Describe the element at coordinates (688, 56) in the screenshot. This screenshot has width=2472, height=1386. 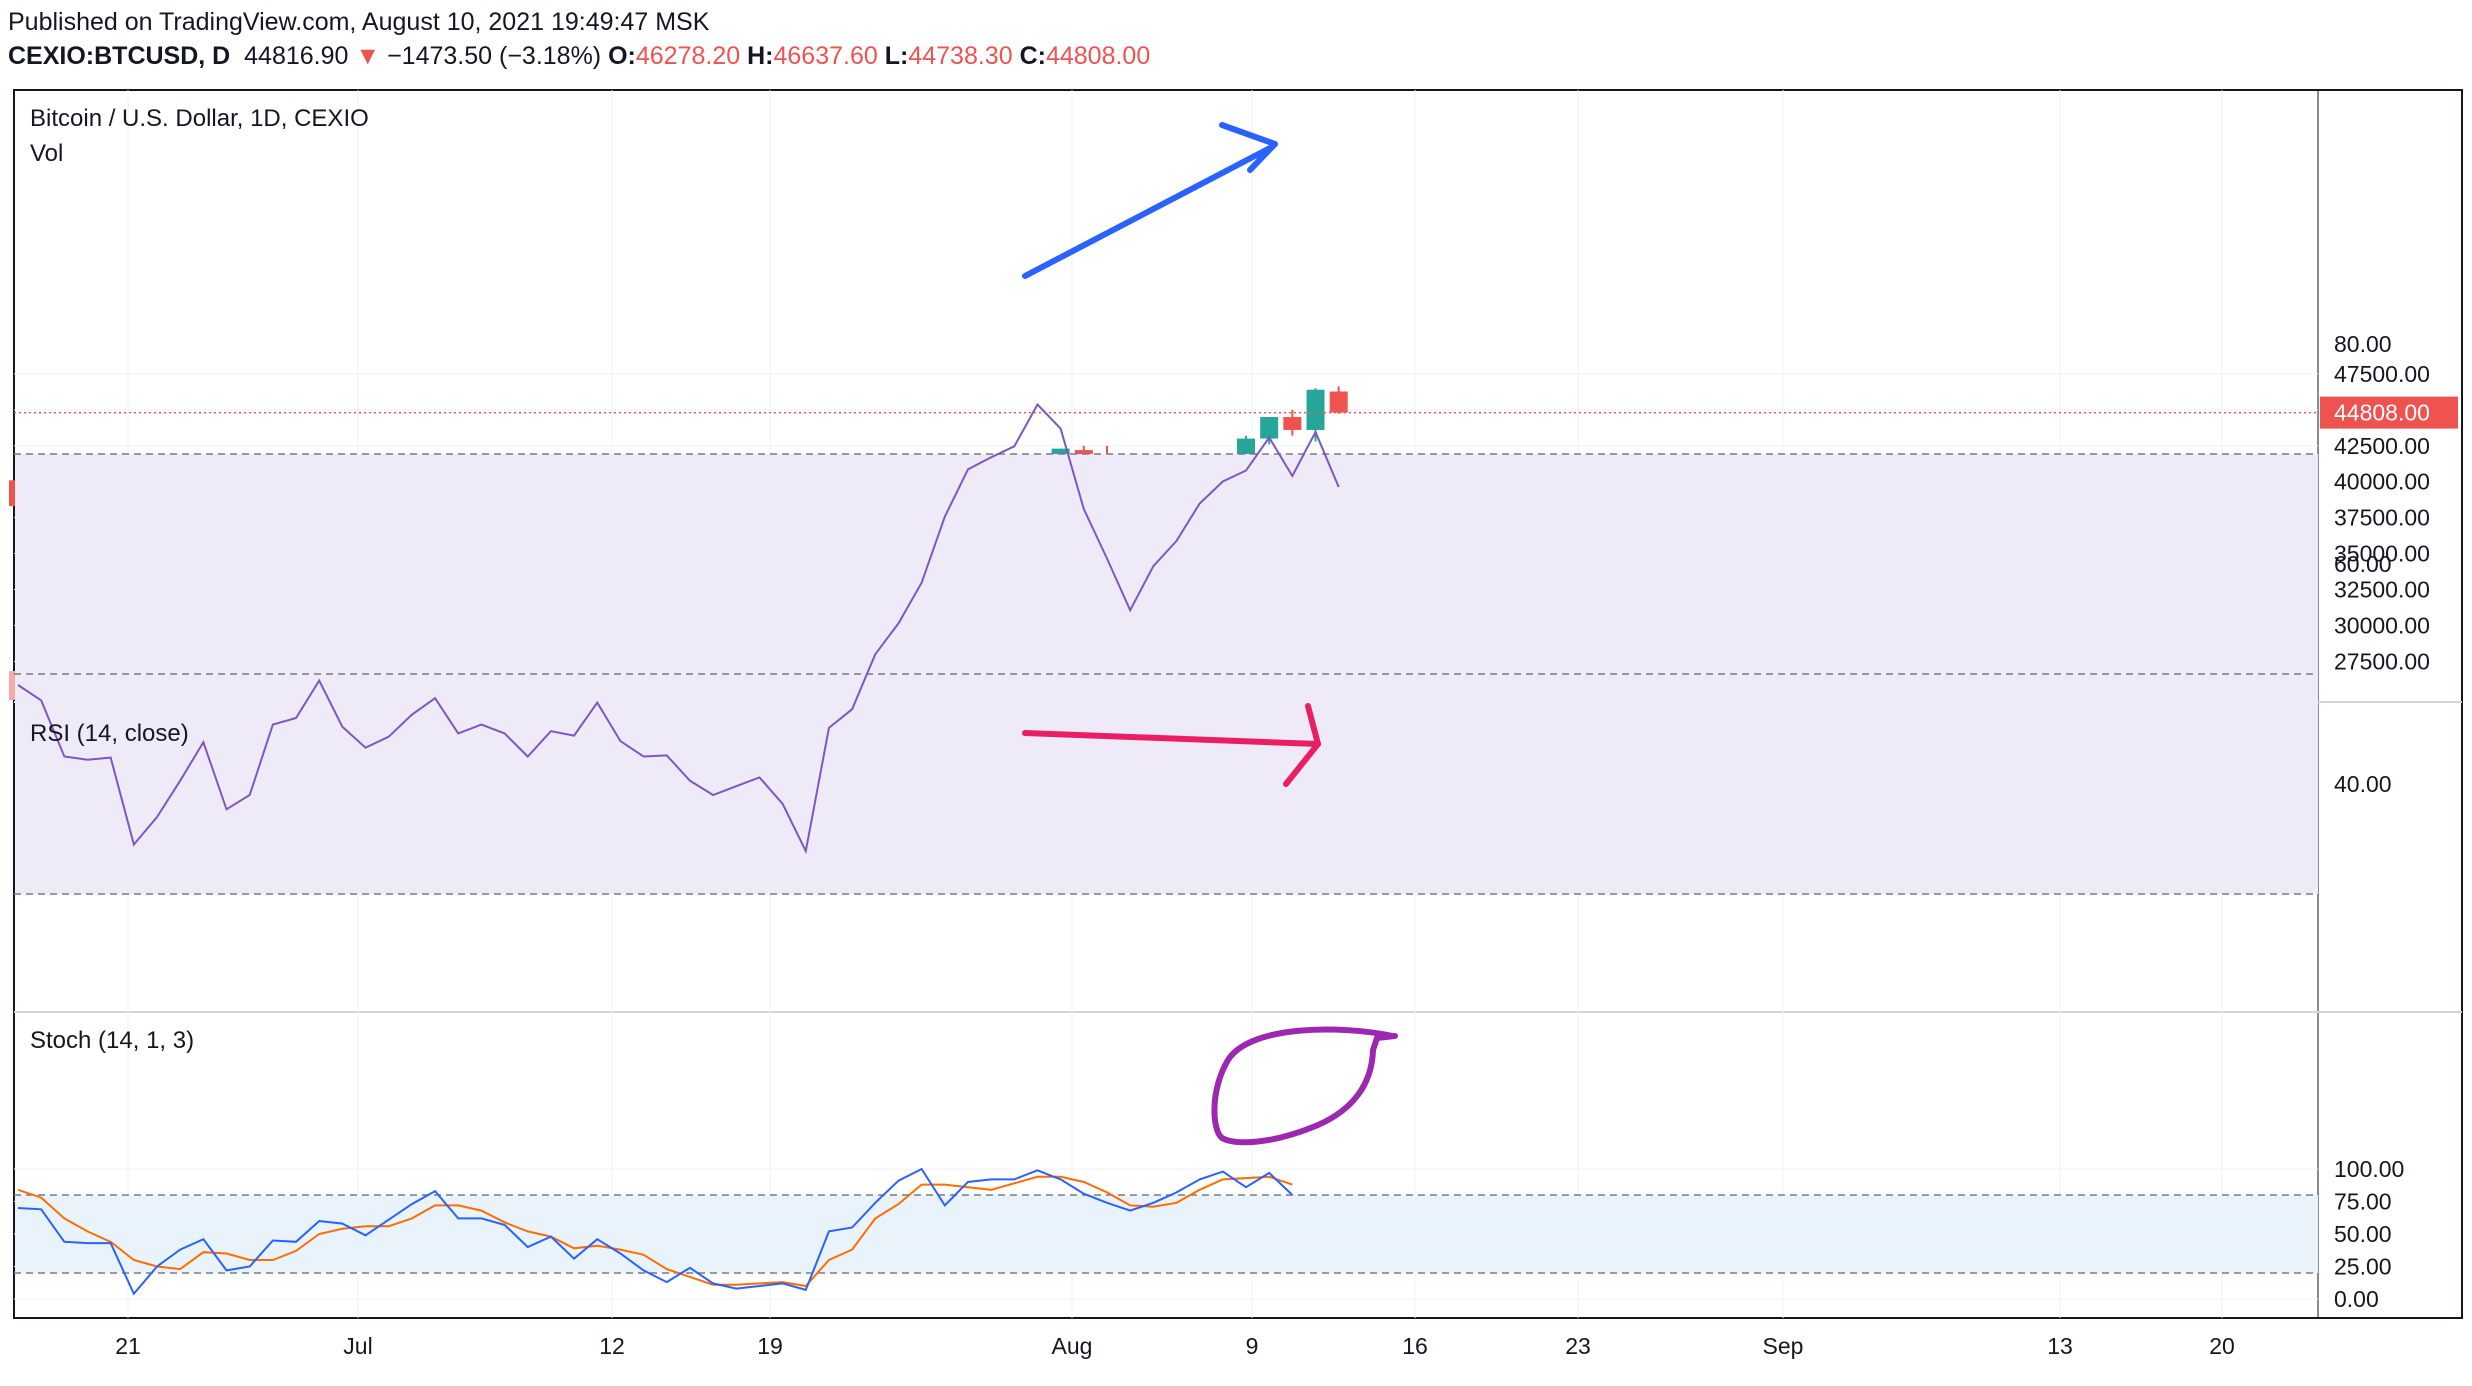
I see `open-value: 46278.20` at that location.